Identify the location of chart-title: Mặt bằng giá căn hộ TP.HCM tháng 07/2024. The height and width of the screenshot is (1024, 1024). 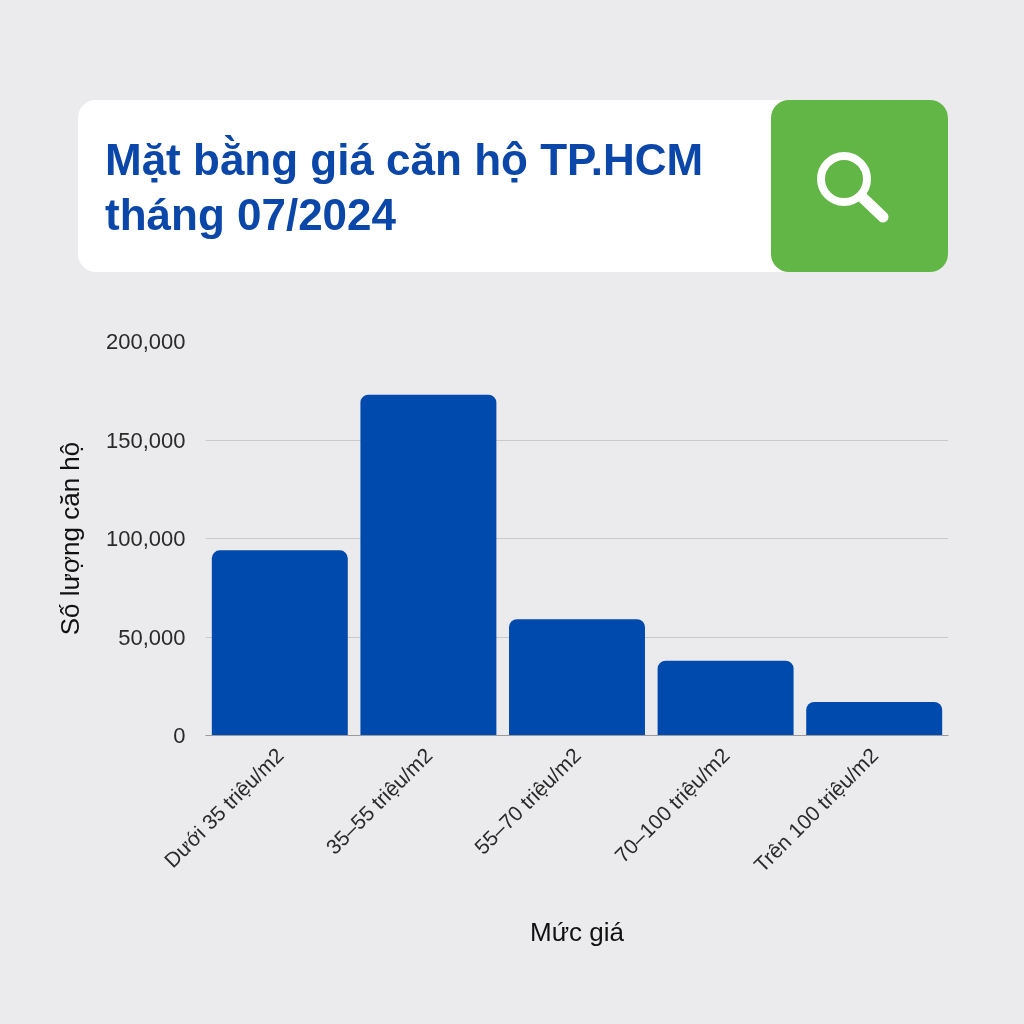
(405, 187).